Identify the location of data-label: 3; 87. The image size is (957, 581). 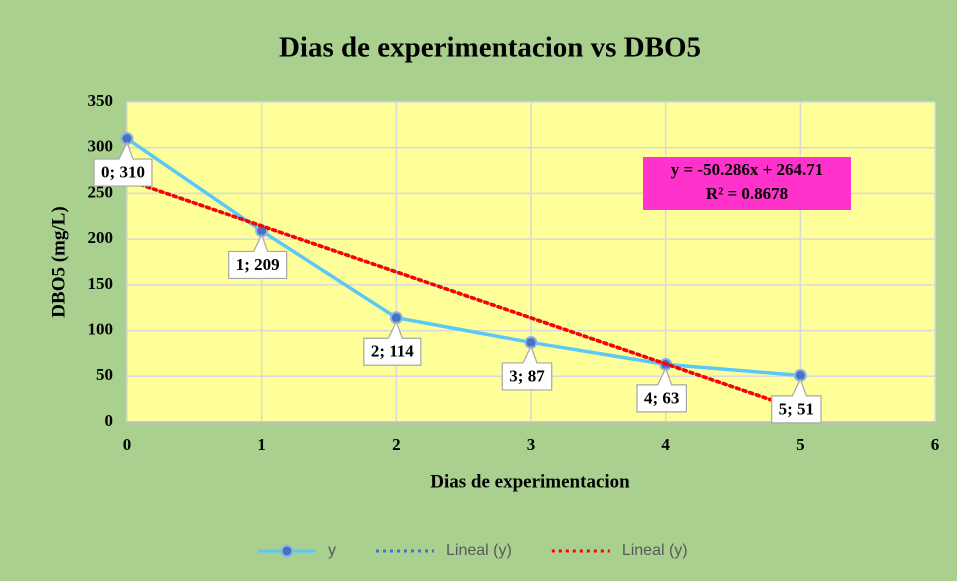
(527, 375).